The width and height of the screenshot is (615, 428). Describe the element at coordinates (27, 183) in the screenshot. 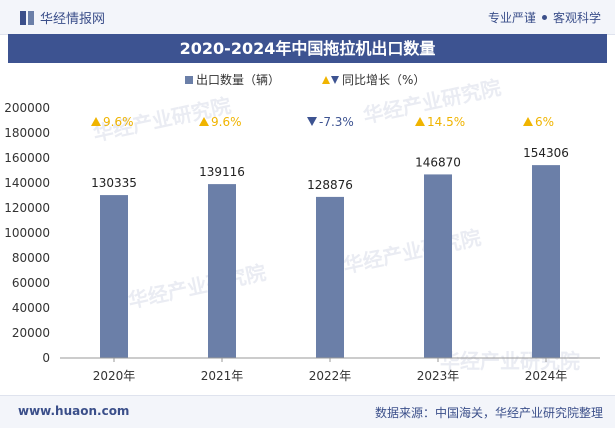

I see `y-tick-label: 140000` at that location.